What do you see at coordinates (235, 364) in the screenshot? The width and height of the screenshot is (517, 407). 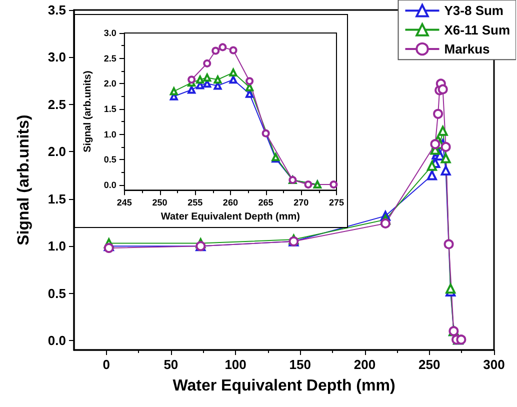 I see `x-tick-label: 100` at bounding box center [235, 364].